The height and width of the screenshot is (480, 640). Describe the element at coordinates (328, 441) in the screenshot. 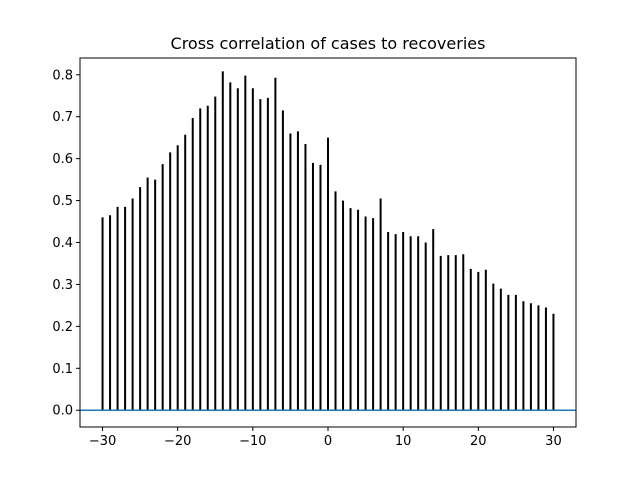

I see `x-tick-label: 0` at that location.